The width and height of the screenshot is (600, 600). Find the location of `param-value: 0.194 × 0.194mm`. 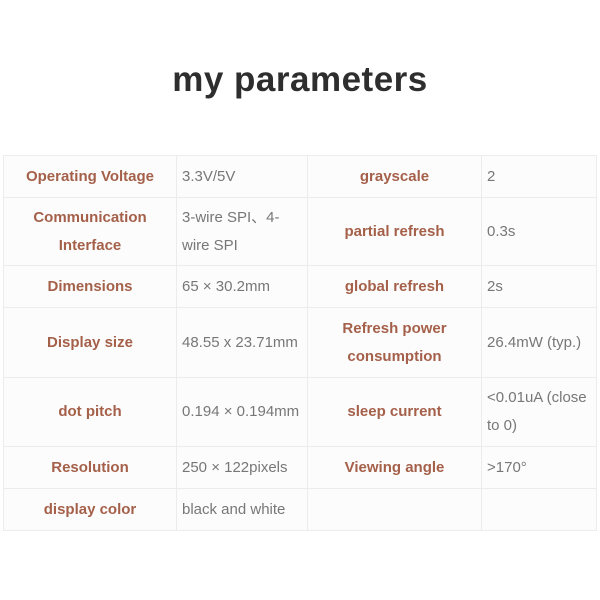

param-value: 0.194 × 0.194mm is located at coordinates (242, 412).